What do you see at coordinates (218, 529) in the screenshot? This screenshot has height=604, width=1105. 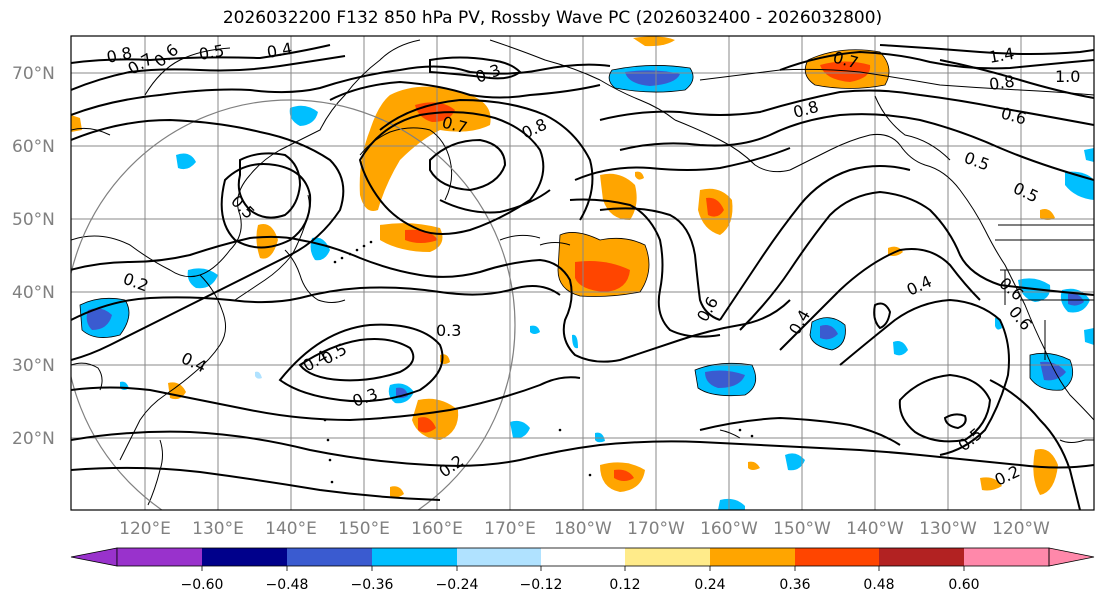 I see `lon-label: 130°E` at bounding box center [218, 529].